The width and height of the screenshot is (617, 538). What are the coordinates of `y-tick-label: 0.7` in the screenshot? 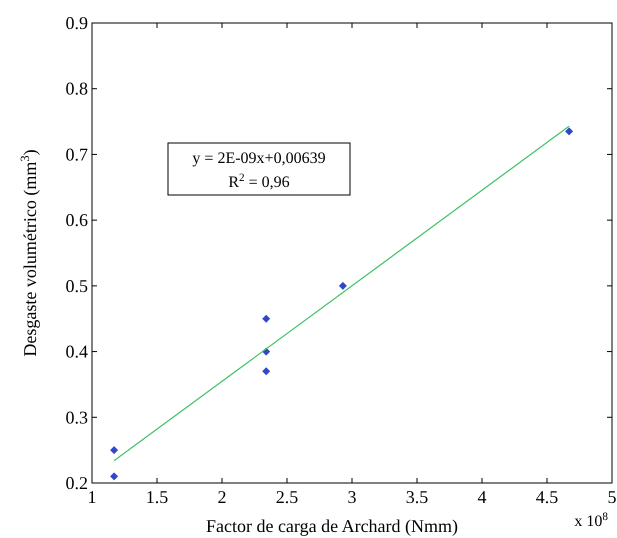 It's located at (77, 154).